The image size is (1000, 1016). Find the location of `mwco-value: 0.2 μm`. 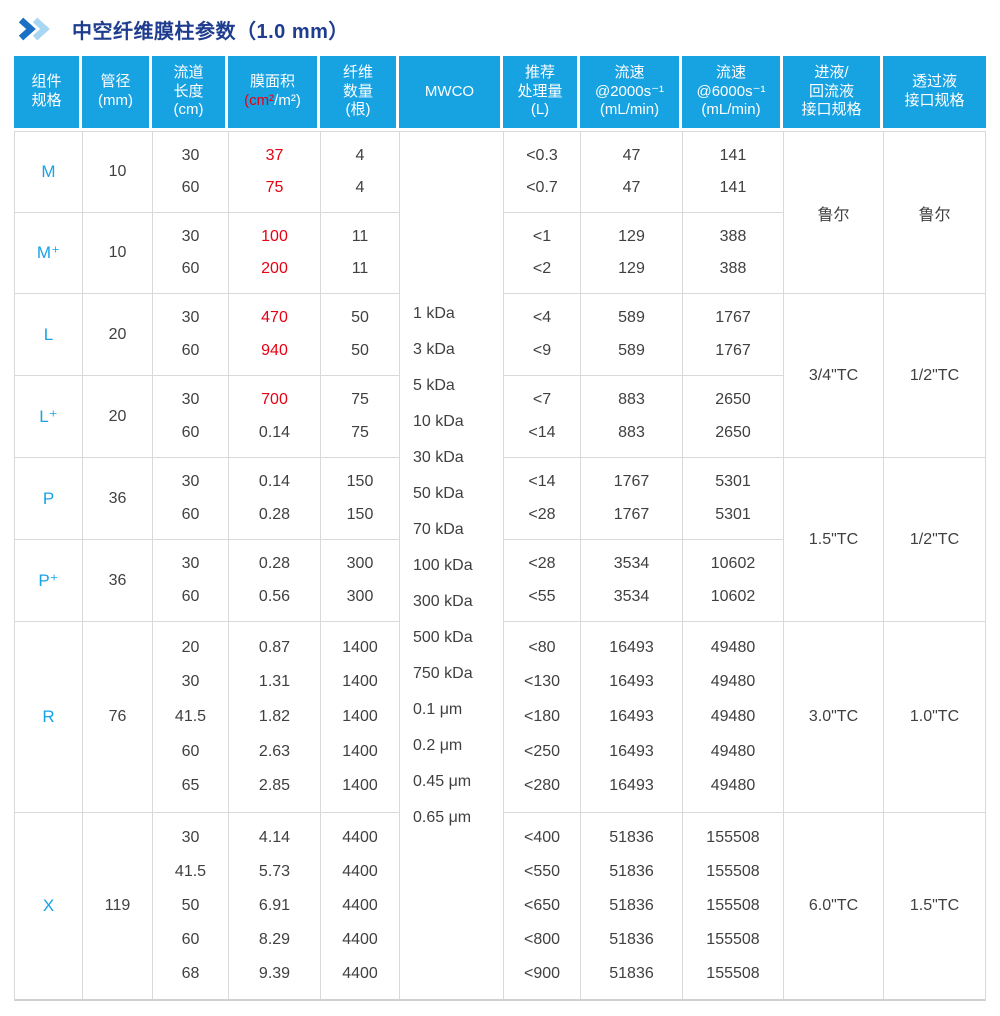

mwco-value: 0.2 μm is located at coordinates (438, 745).